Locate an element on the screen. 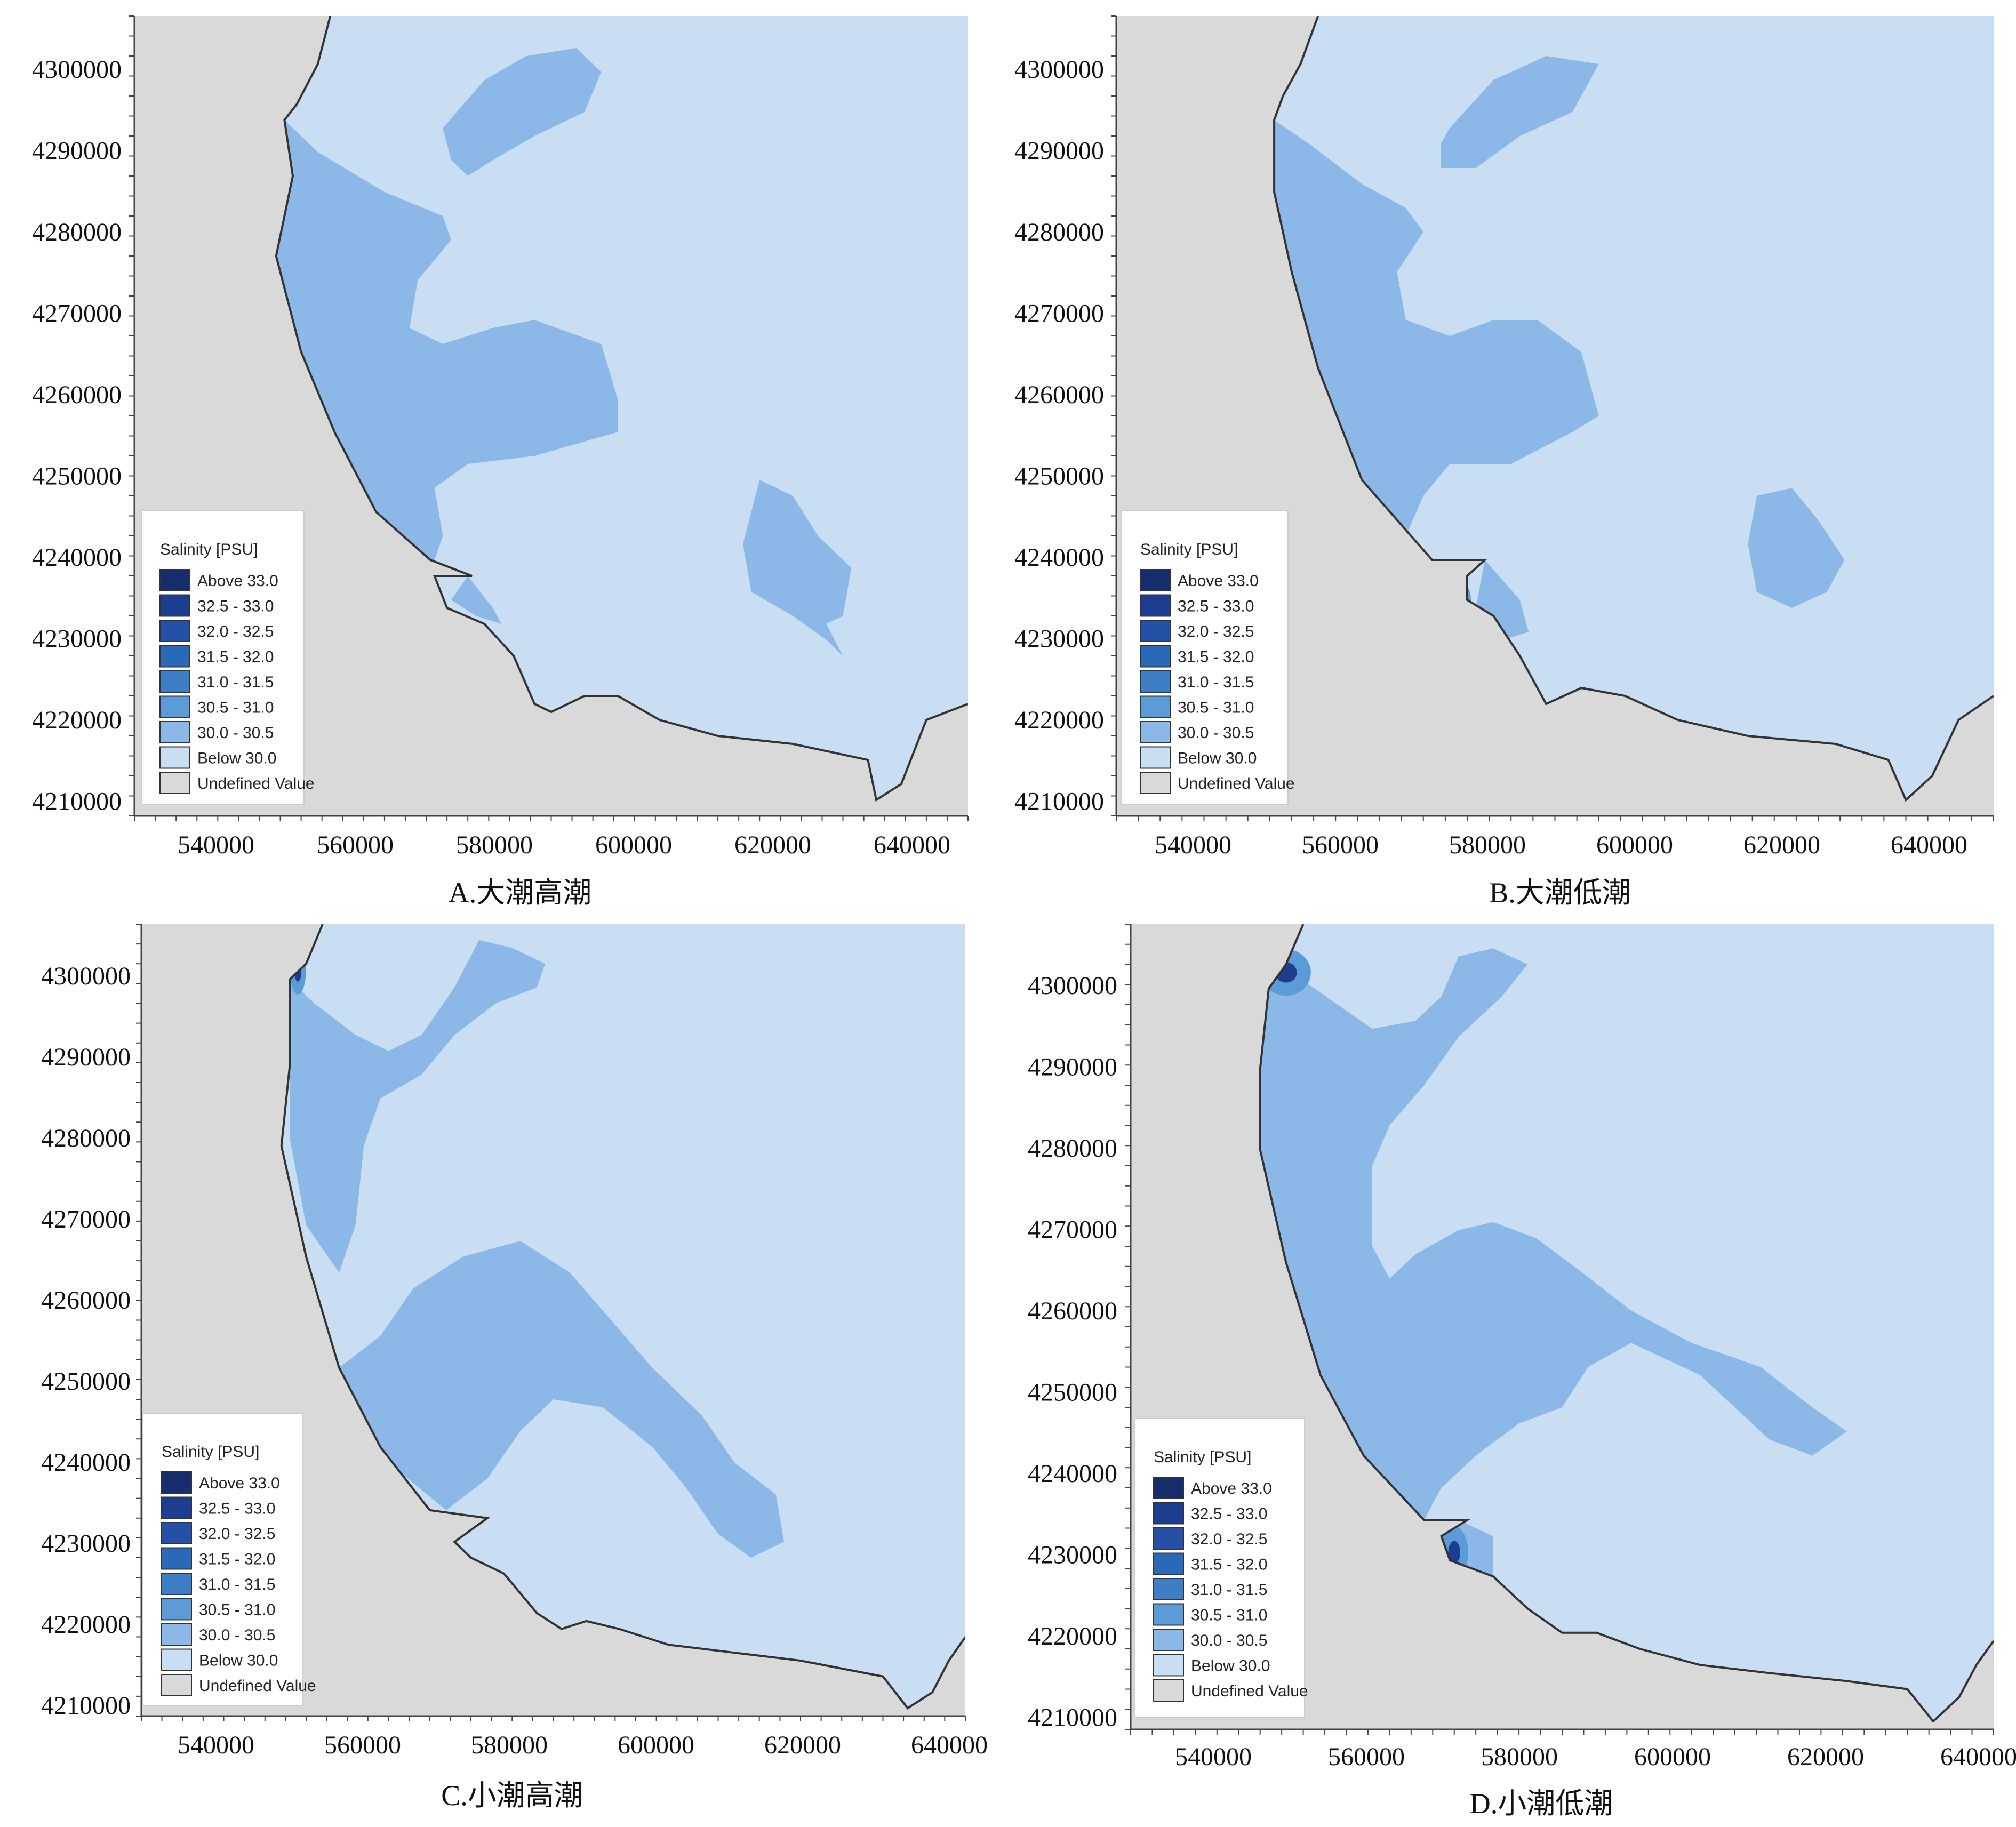 The height and width of the screenshot is (1827, 2016). x-tick-label: 640000 is located at coordinates (1978, 1757).